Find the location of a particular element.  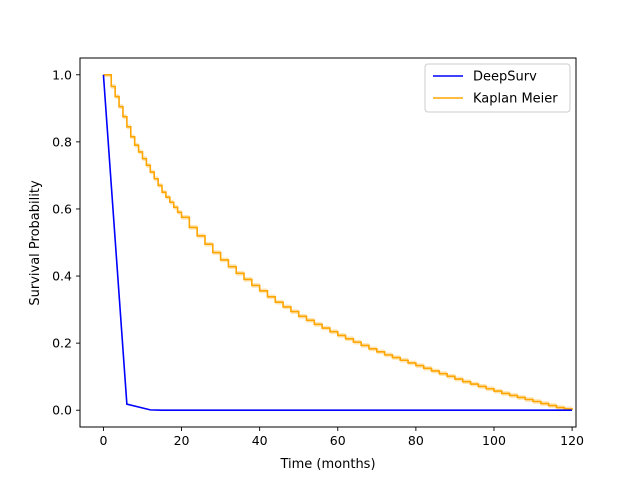

y-tick-label: 0.6 is located at coordinates (62, 208).